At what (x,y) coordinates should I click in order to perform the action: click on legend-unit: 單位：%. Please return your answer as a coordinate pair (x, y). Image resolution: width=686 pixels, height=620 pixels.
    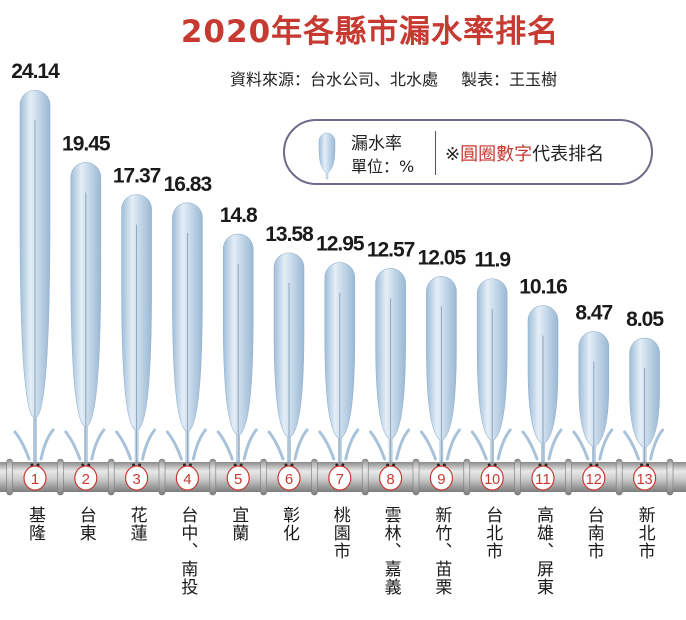
    Looking at the image, I should click on (383, 166).